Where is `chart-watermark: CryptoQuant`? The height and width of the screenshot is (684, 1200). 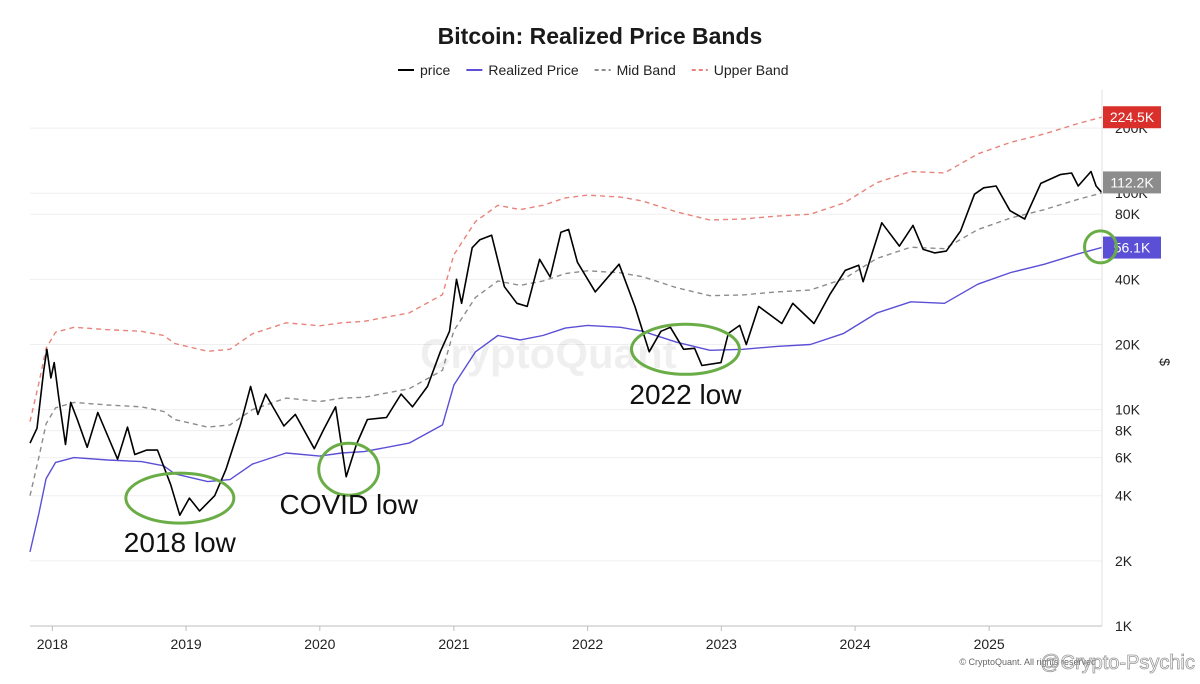 chart-watermark: CryptoQuant is located at coordinates (548, 353).